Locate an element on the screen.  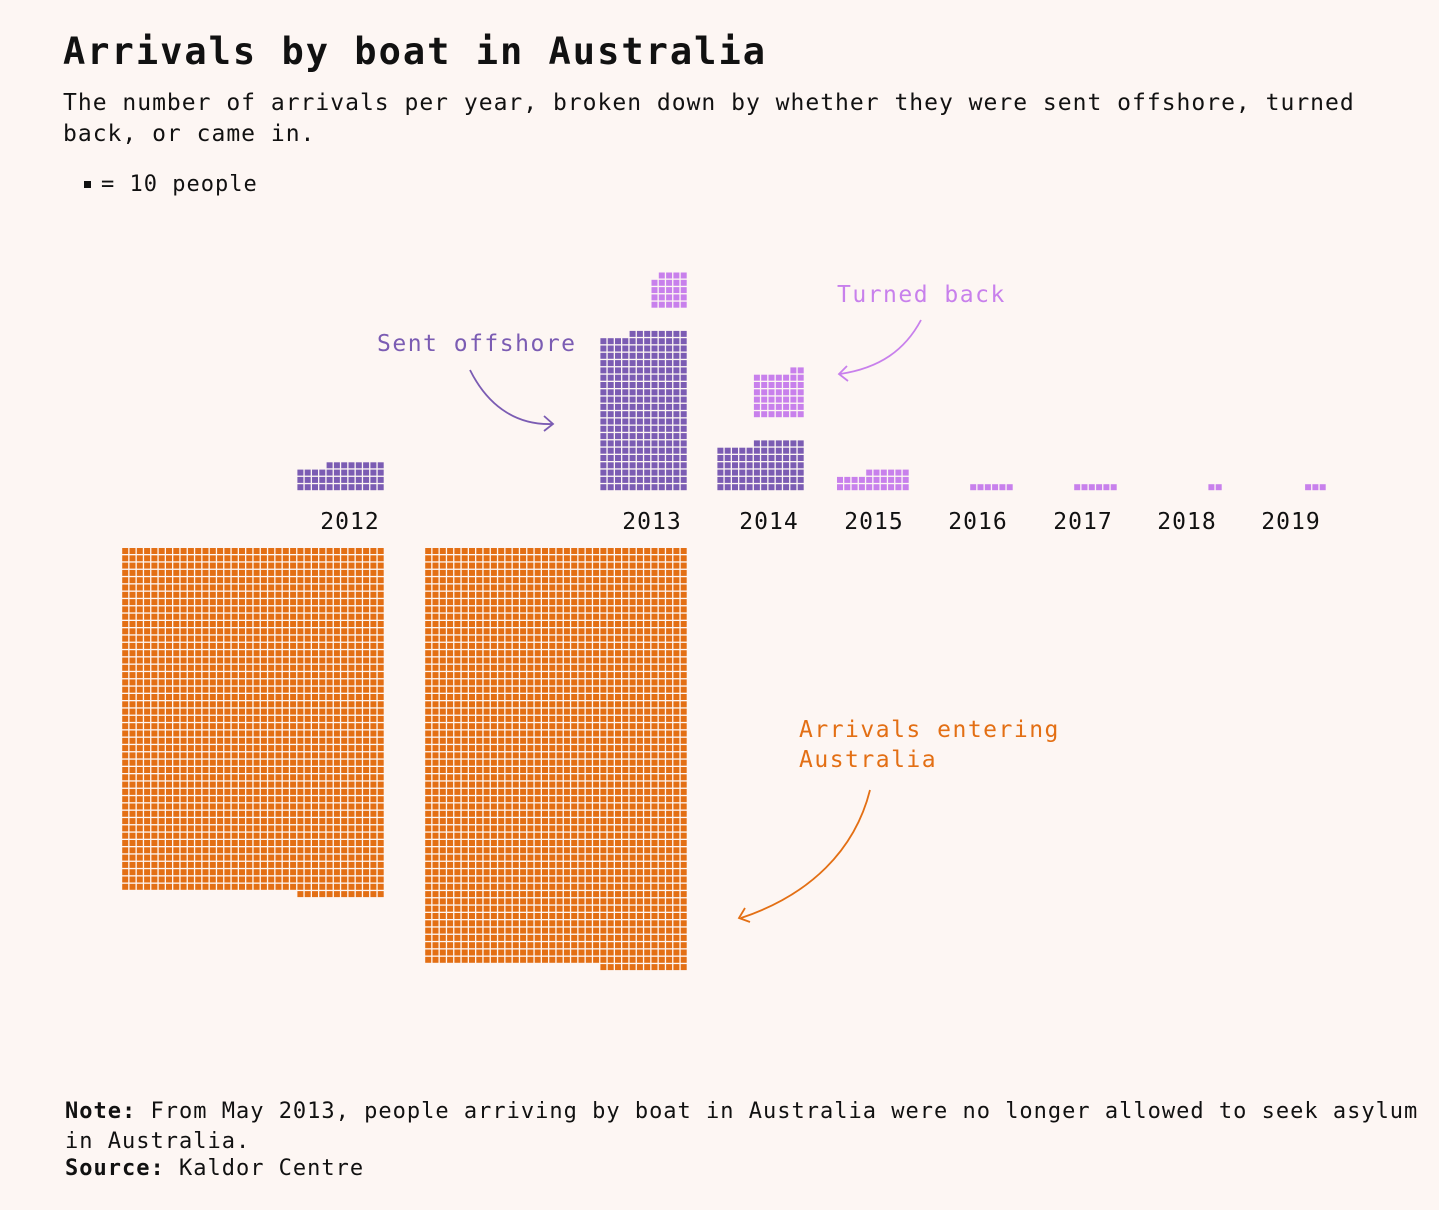
waffle-cell-turned-back-2015 is located at coordinates (883, 487).